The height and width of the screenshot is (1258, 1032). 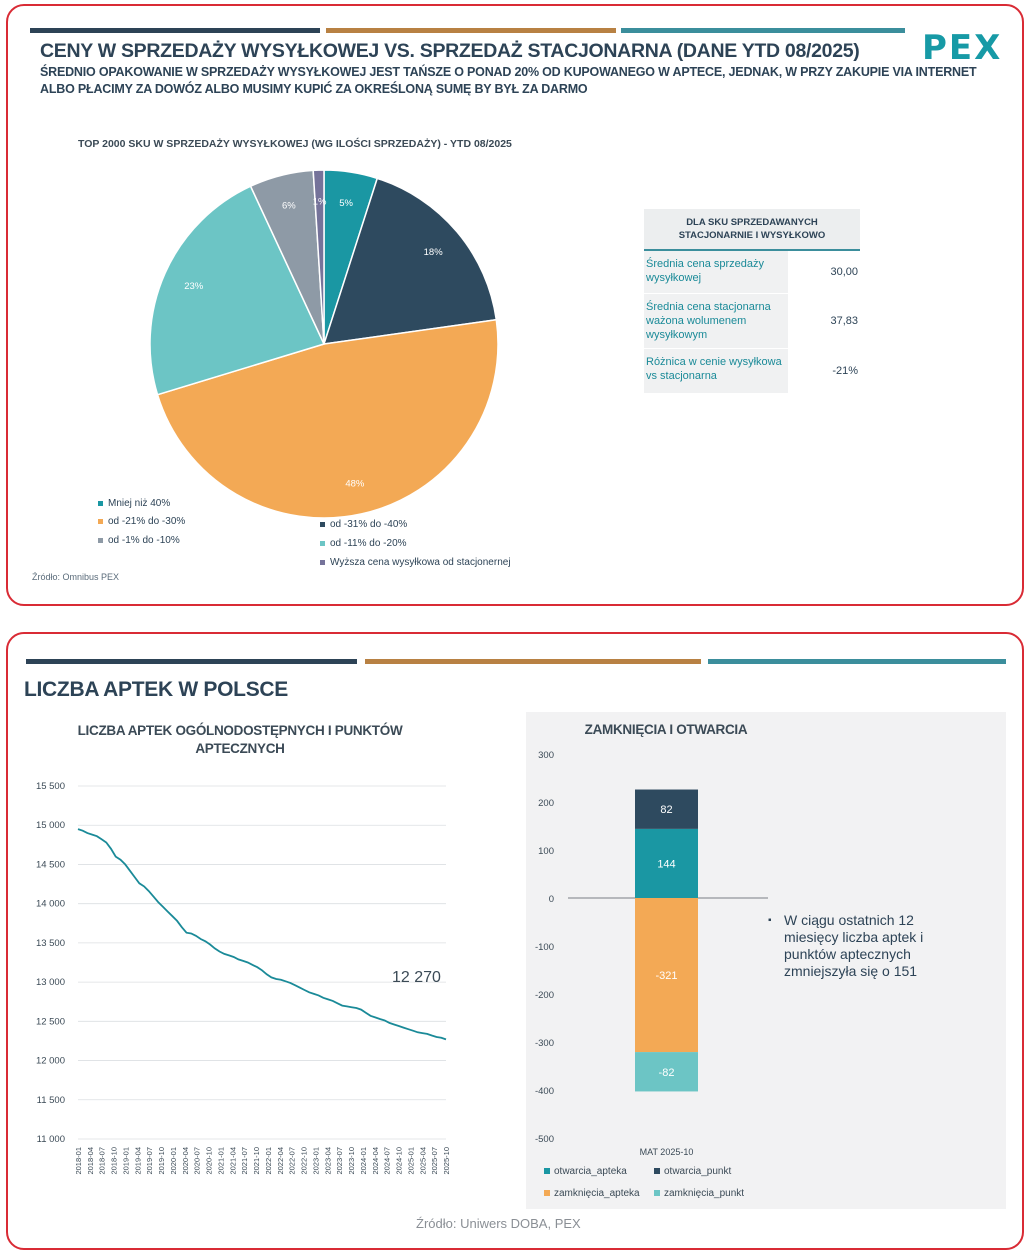 I want to click on y-tick-label: 15 500, so click(x=50, y=786).